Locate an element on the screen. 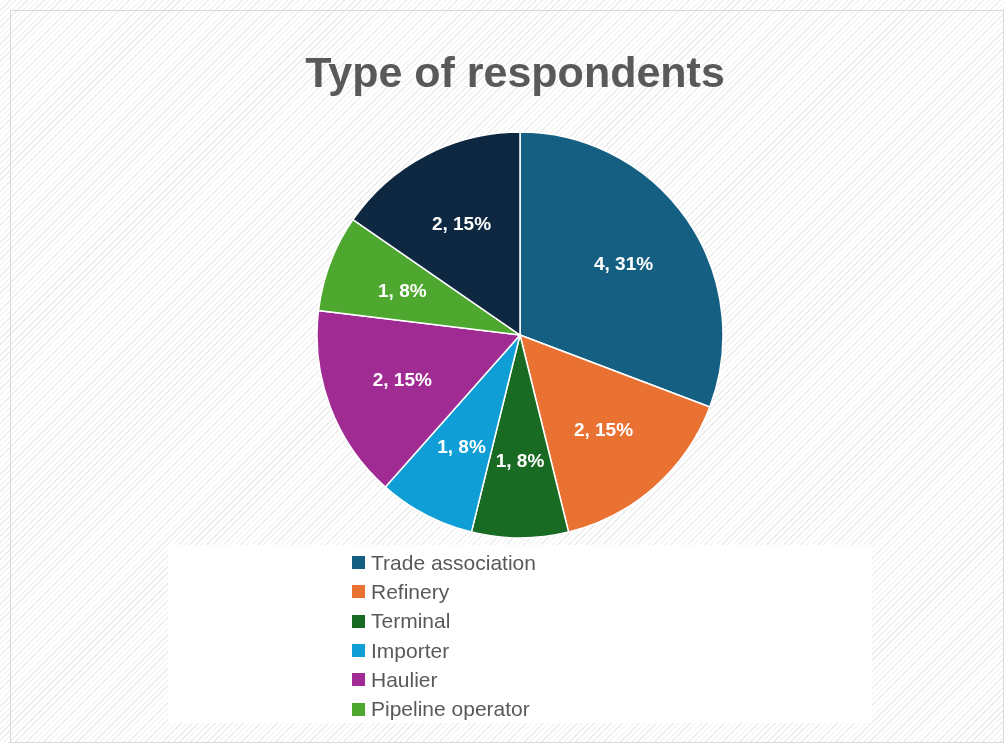 The width and height of the screenshot is (1004, 743). data-label: 4, 31% is located at coordinates (624, 263).